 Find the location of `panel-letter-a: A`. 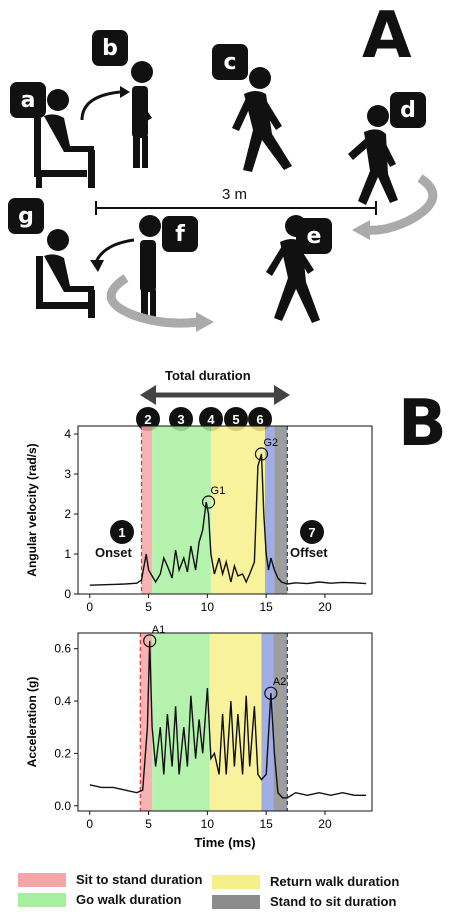

panel-letter-a: A is located at coordinates (387, 36).